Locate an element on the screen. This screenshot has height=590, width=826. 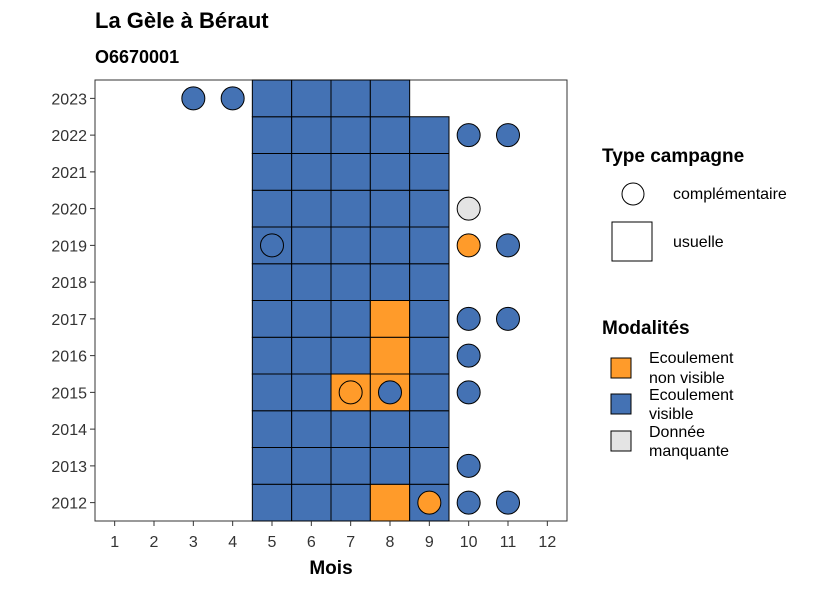
point-2015-8-ecoulement-visible is located at coordinates (390, 392).